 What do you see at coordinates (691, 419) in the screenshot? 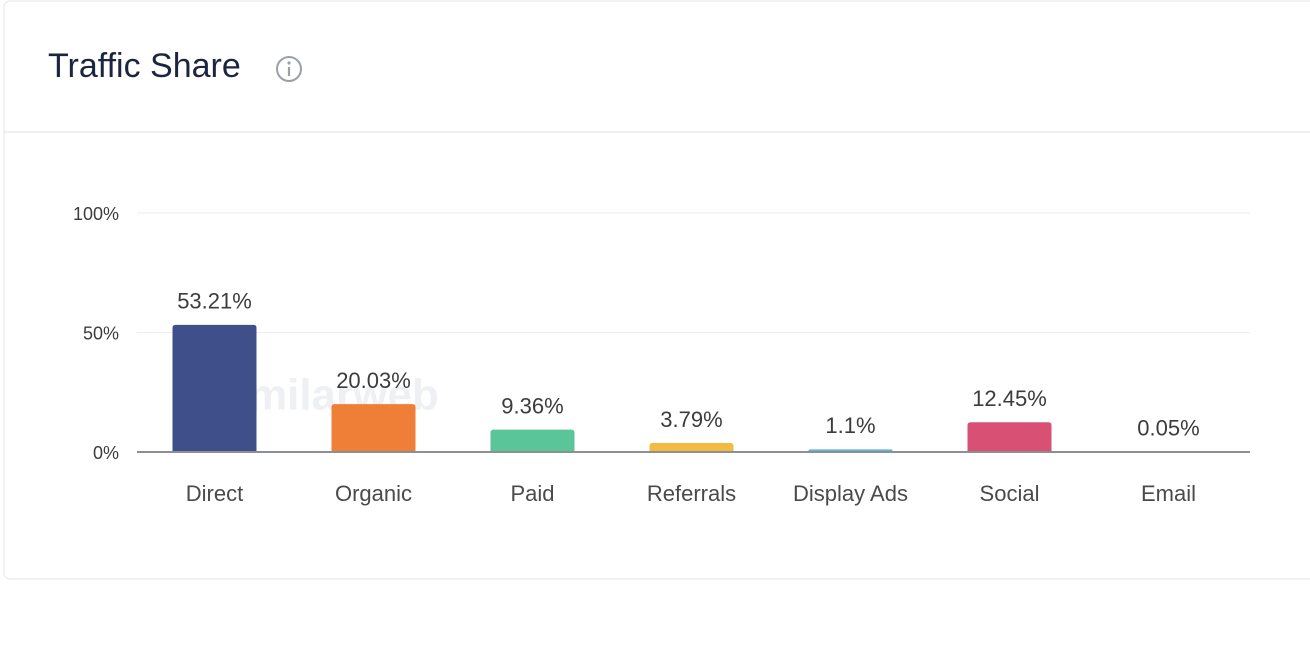
I see `value-label: 3.79%` at bounding box center [691, 419].